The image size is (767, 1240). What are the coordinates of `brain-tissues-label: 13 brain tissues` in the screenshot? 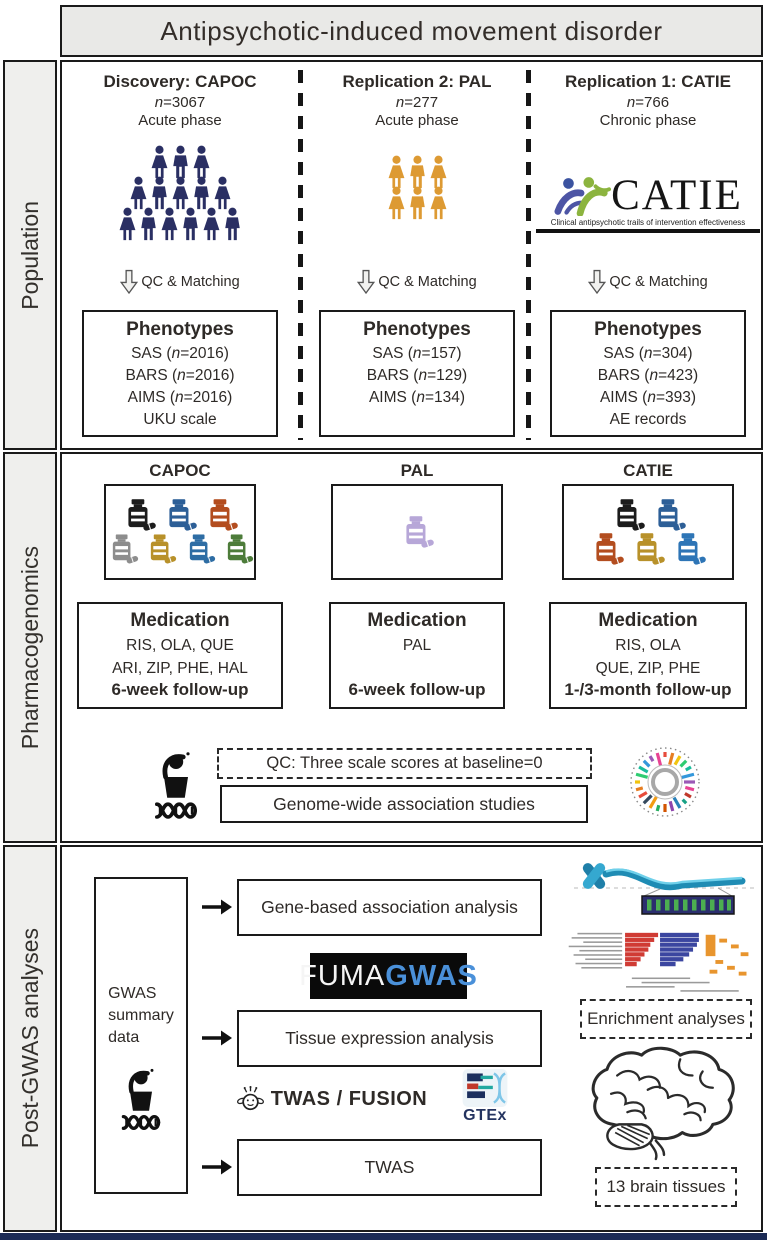 It's located at (666, 1186).